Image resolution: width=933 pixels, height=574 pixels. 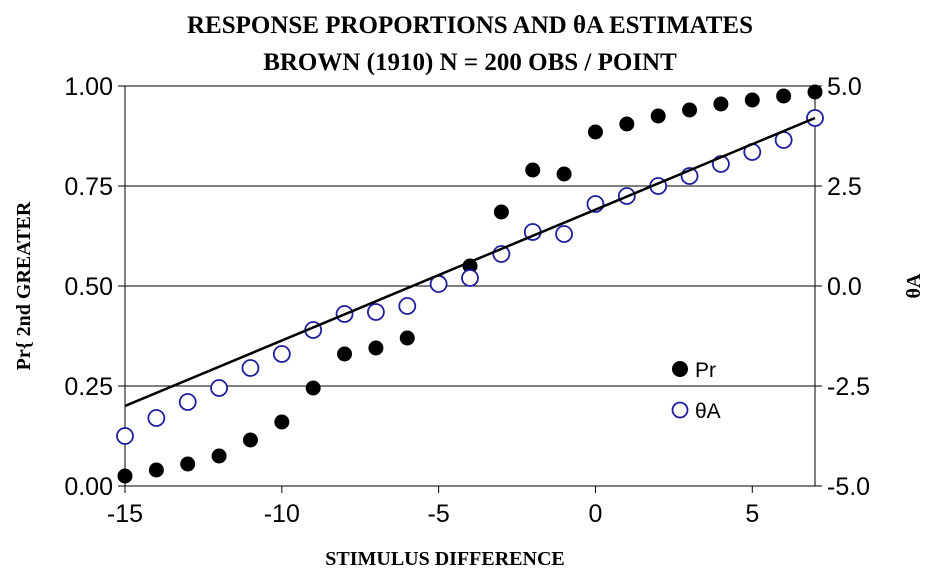 What do you see at coordinates (88, 287) in the screenshot?
I see `y-tick-label: 0.50` at bounding box center [88, 287].